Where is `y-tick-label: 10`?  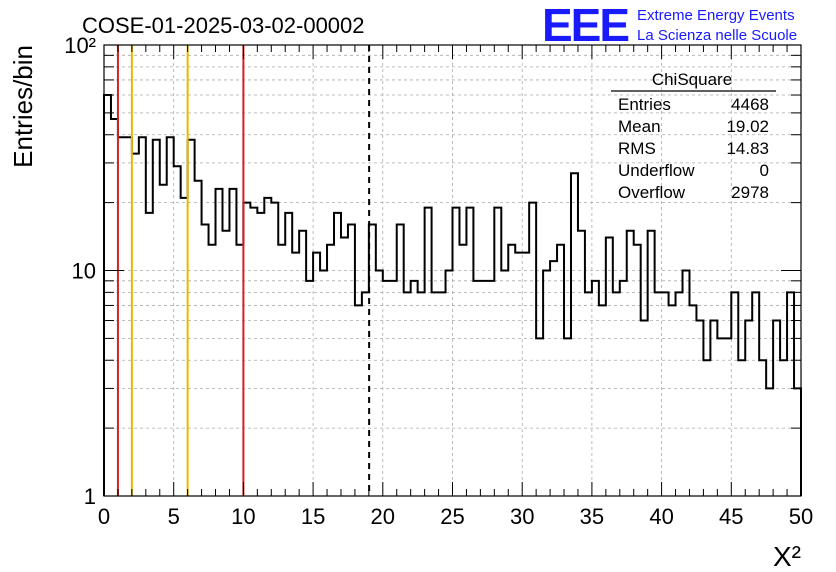
y-tick-label: 10 is located at coordinates (84, 271).